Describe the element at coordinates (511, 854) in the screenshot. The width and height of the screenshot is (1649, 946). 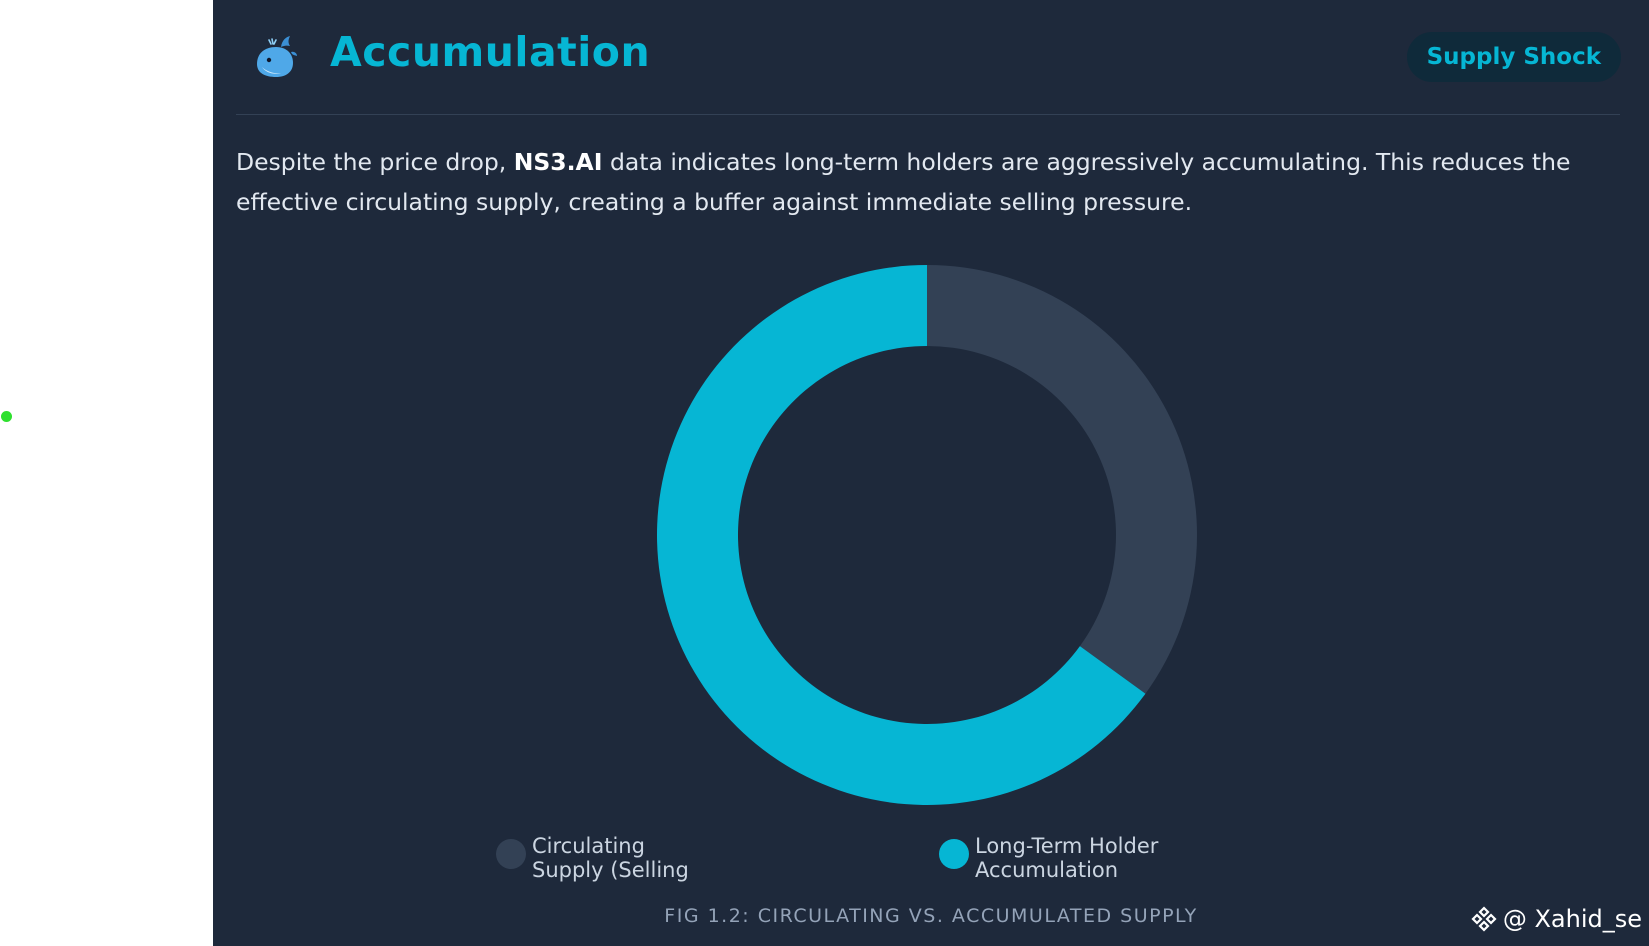
I see `legend-swatch-circulating` at that location.